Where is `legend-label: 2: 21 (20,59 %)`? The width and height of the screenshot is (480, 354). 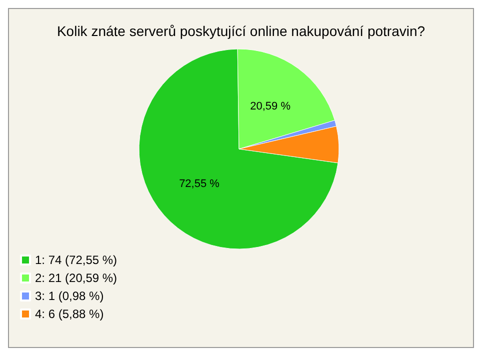
legend-label: 2: 21 (20,59 %) is located at coordinates (76, 278).